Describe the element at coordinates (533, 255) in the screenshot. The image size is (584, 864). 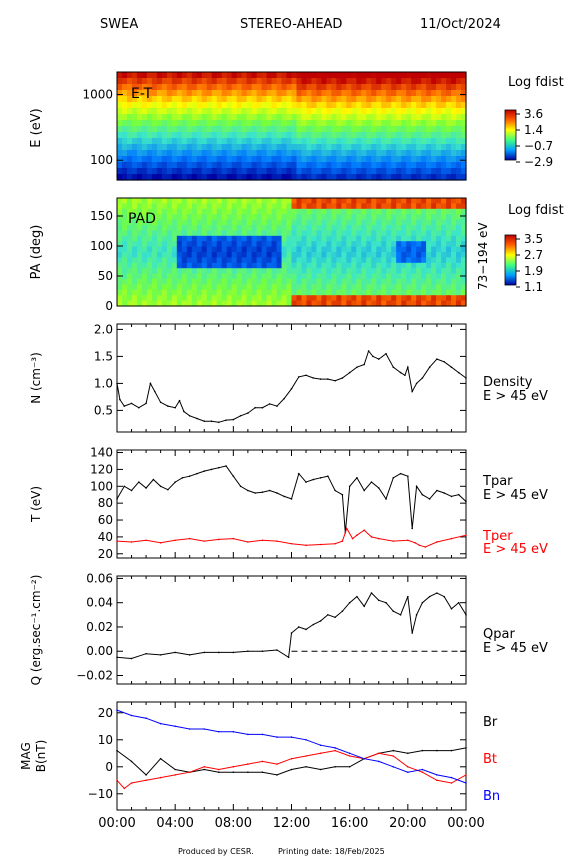
I see `colorbar-tick-label: 2.7` at that location.